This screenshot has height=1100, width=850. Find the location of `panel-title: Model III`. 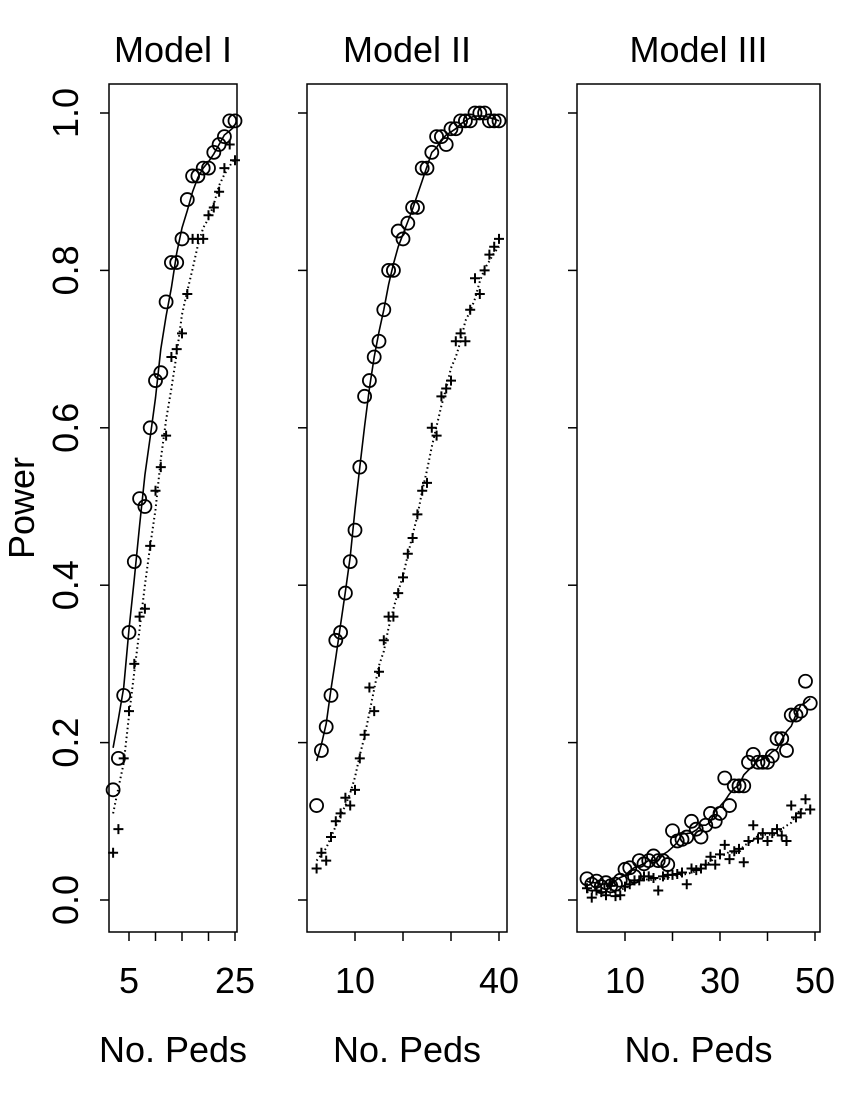

panel-title: Model III is located at coordinates (698, 49).